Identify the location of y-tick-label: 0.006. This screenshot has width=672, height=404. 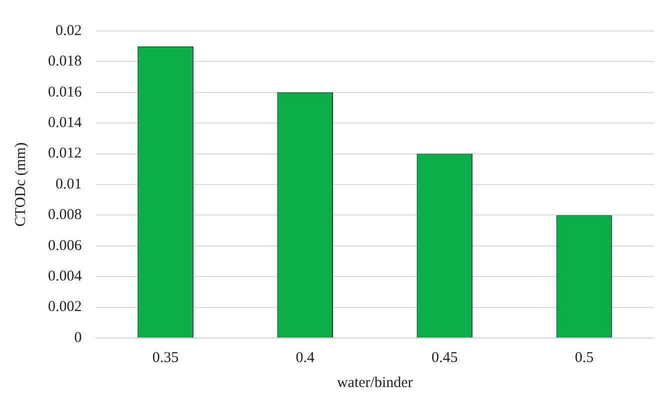
(65, 246).